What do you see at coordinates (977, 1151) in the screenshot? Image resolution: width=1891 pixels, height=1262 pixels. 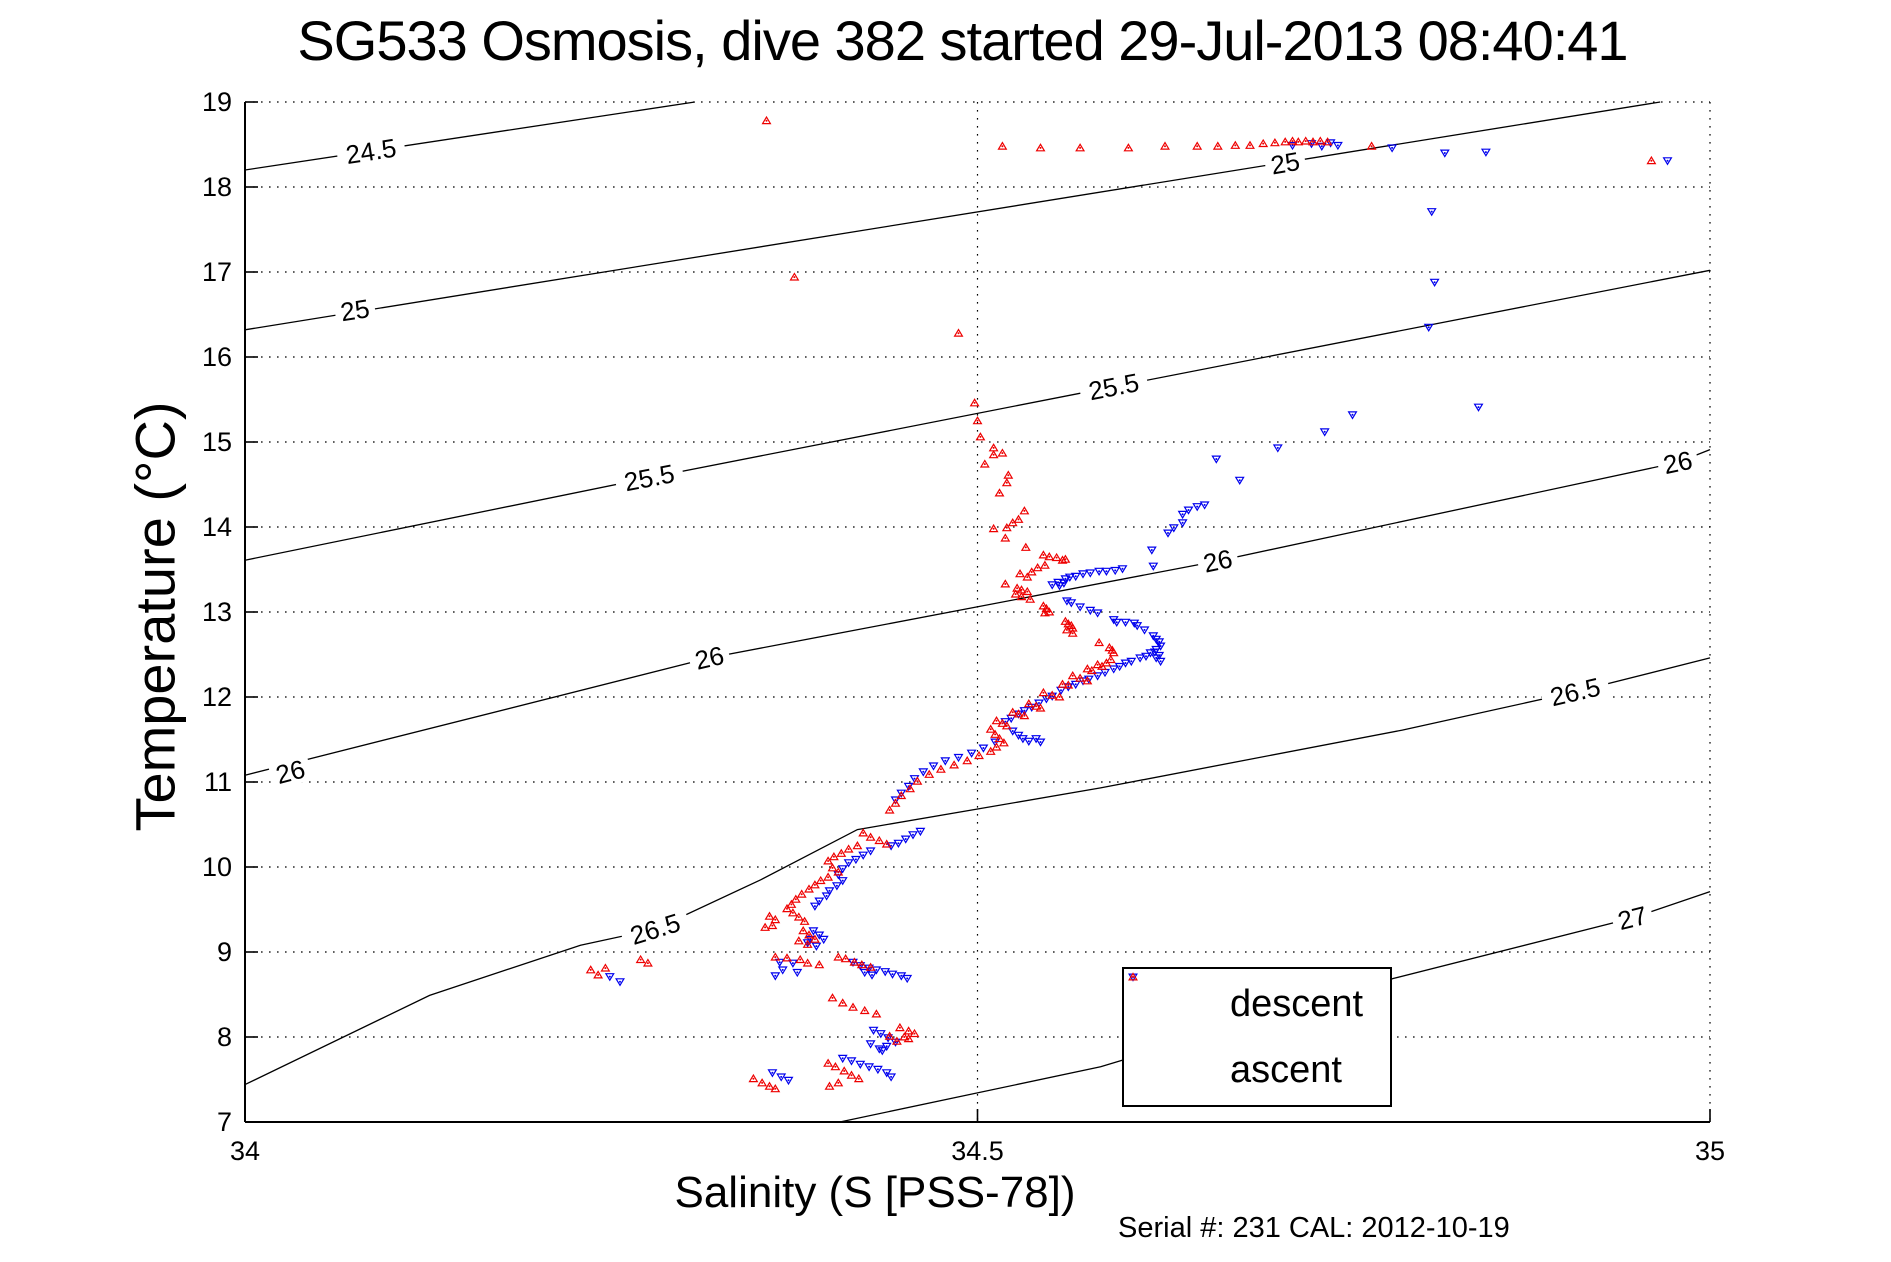 I see `x-tick-label: 34.5` at bounding box center [977, 1151].